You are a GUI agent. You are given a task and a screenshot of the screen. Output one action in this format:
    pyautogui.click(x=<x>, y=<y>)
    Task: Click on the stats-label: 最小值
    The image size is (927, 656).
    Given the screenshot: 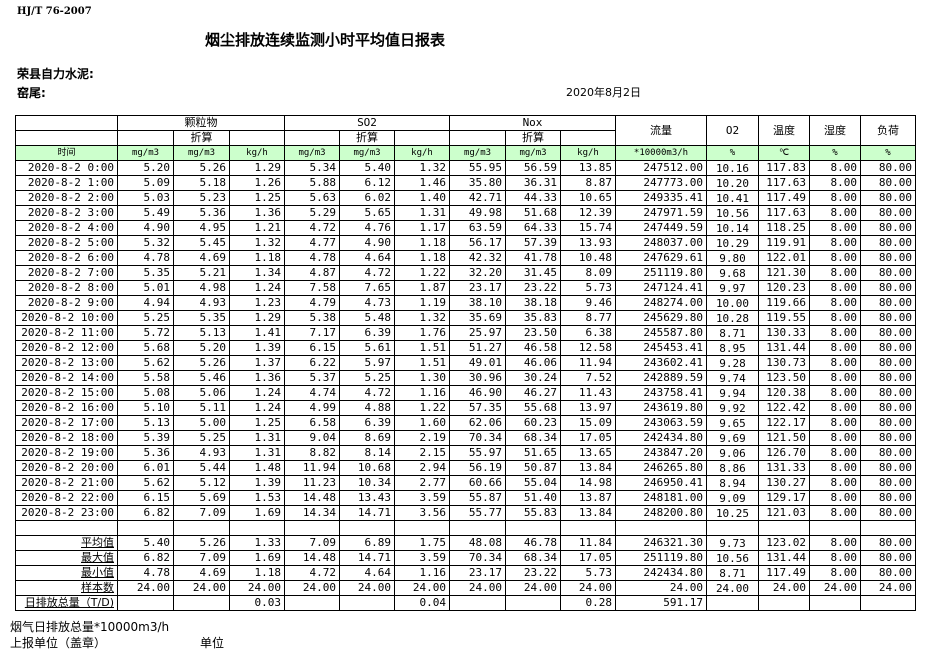 What is the action you would take?
    pyautogui.click(x=66, y=573)
    